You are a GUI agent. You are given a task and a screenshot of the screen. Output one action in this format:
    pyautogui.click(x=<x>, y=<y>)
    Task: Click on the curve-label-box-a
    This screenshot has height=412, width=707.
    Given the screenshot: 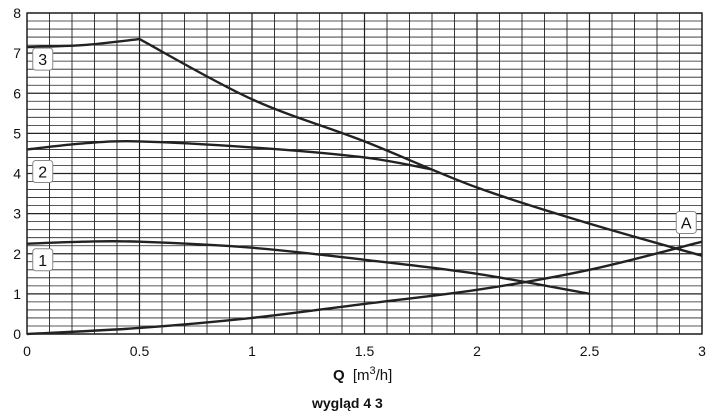 What is the action you would take?
    pyautogui.click(x=686, y=222)
    